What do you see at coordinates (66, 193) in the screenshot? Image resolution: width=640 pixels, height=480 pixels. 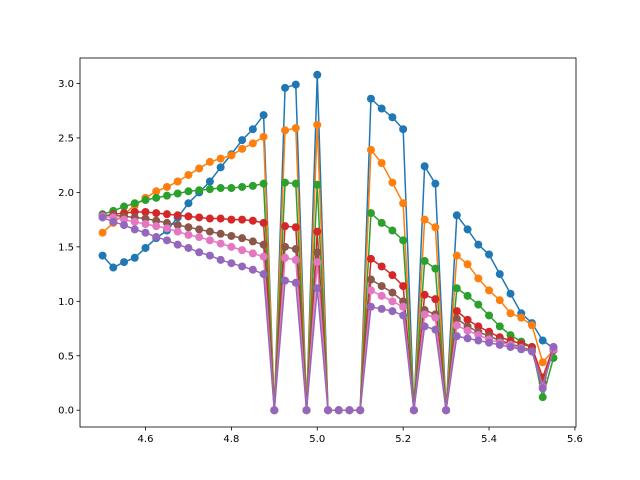 I see `y-tick-label: 2.0` at bounding box center [66, 193].